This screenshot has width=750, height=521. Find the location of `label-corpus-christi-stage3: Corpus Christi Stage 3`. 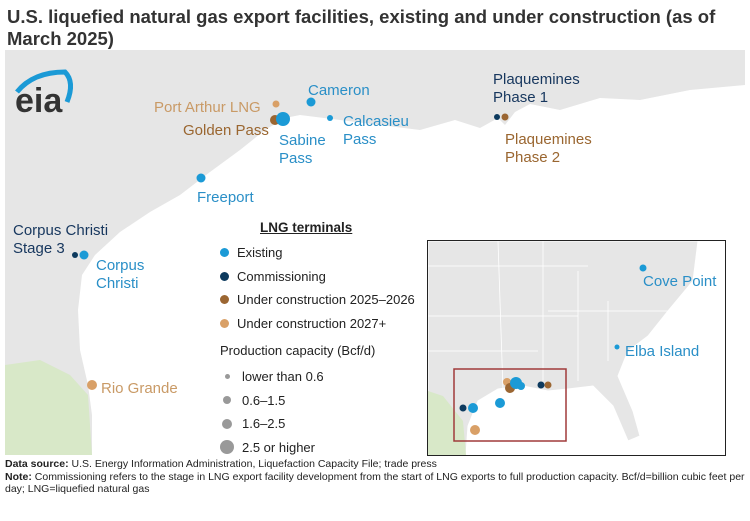

label-corpus-christi-stage3: Corpus Christi Stage 3 is located at coordinates (61, 239).